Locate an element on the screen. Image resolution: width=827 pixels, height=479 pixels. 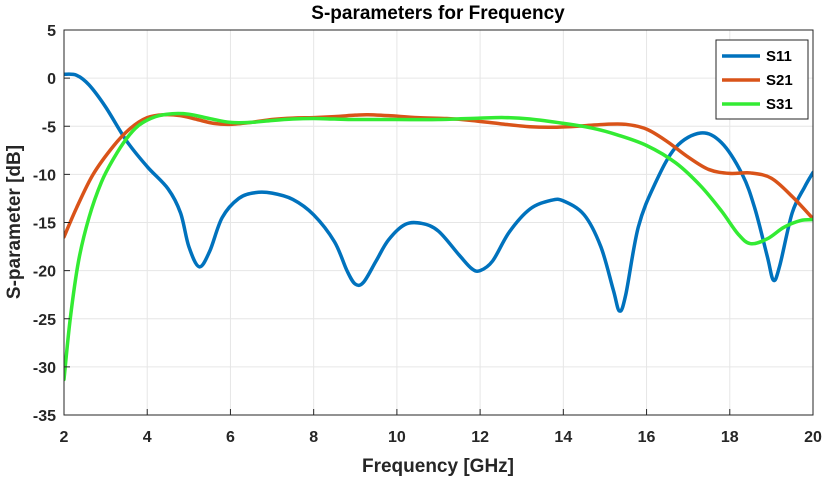
y-tick-label: -5 is located at coordinates (49, 127).